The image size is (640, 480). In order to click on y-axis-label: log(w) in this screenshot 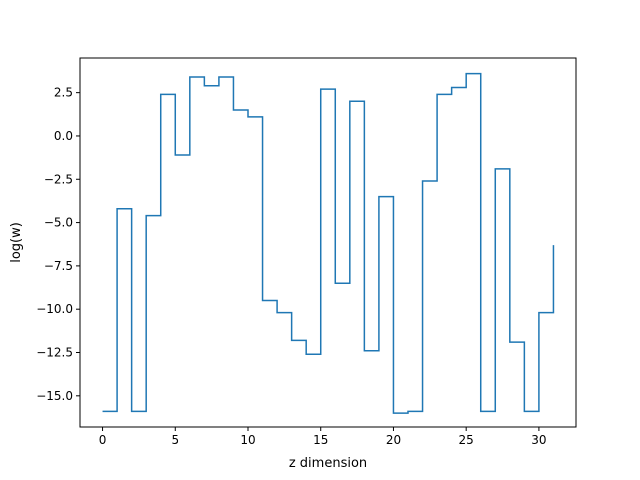, I will do `click(16, 242)`.